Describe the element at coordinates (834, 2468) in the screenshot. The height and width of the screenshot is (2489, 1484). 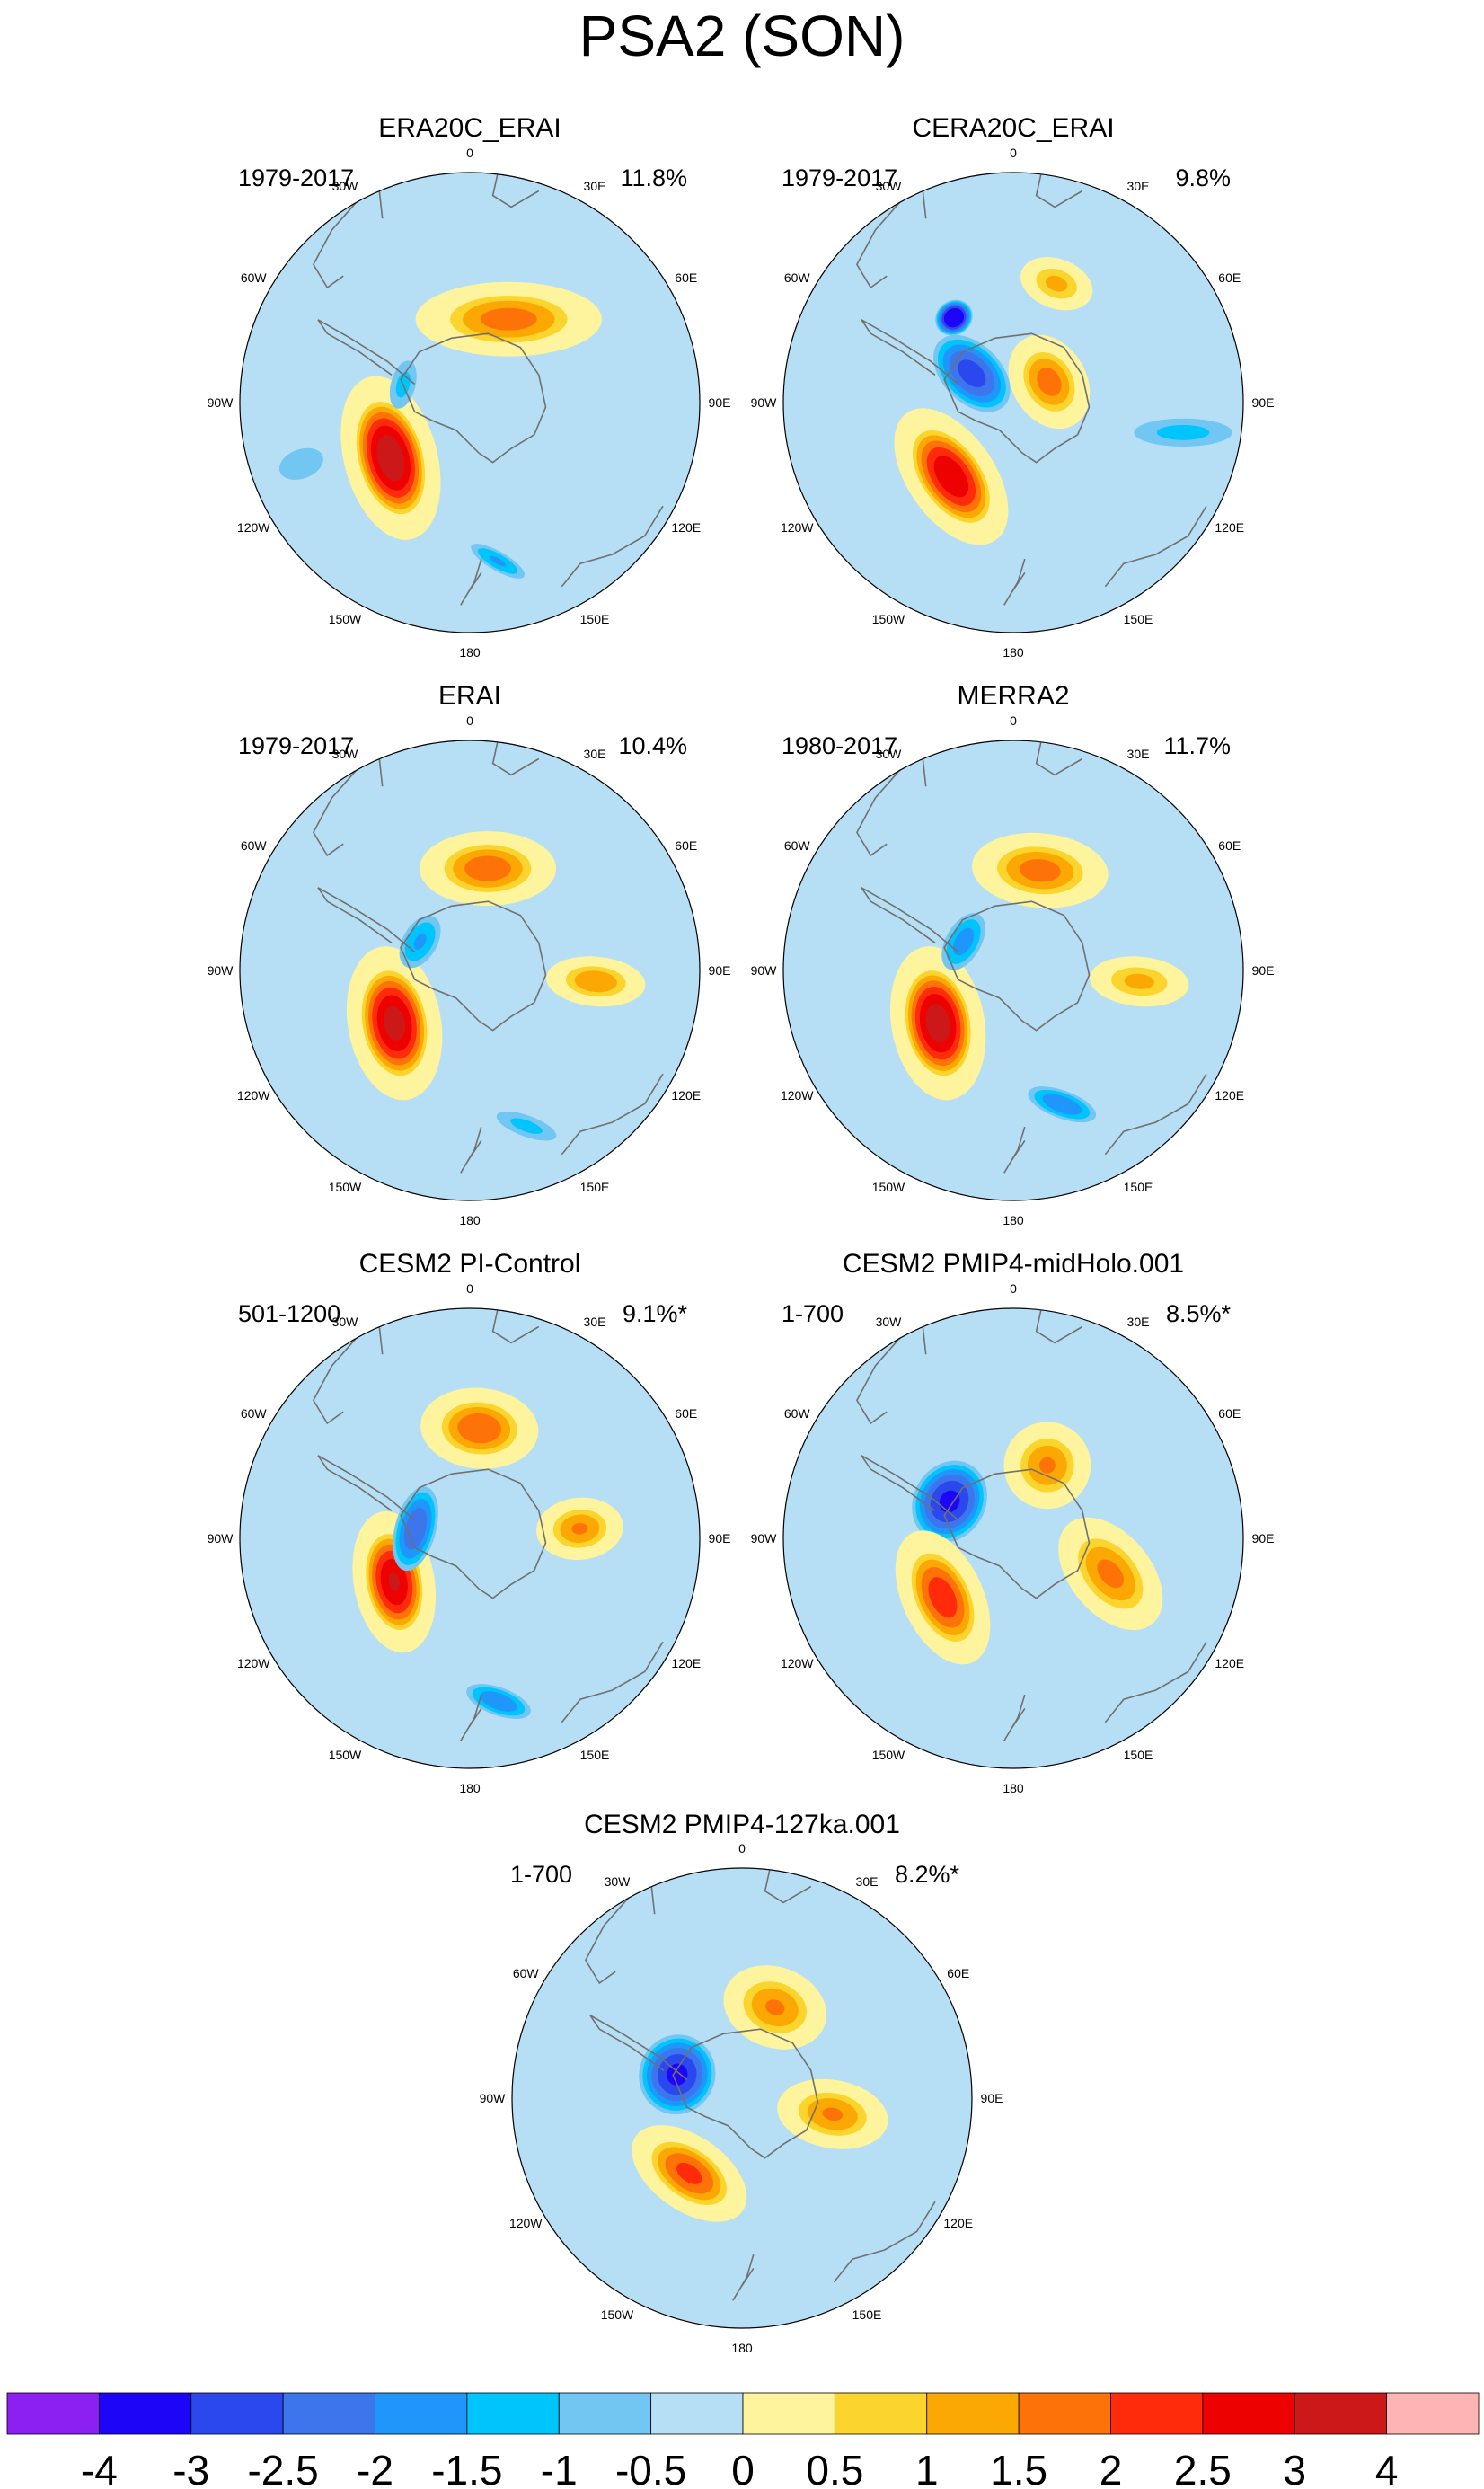
I see `colorbar-label: 0.5` at that location.